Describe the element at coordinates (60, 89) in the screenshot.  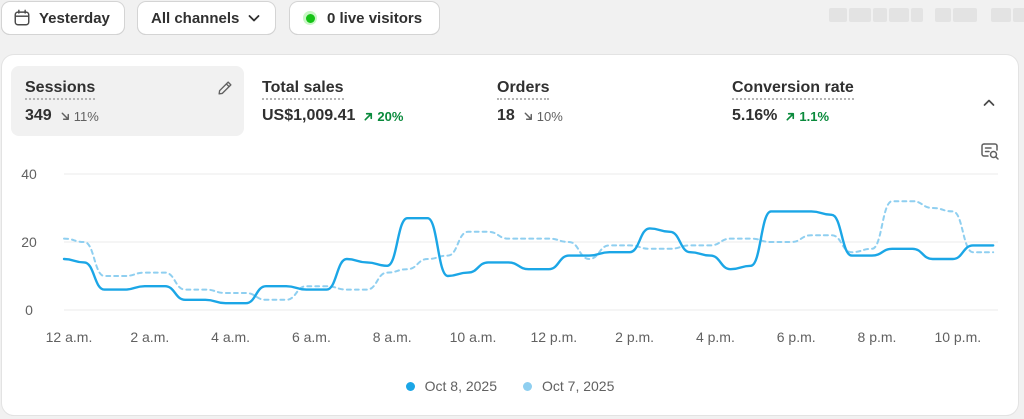
I see `metric-title: Sessions` at that location.